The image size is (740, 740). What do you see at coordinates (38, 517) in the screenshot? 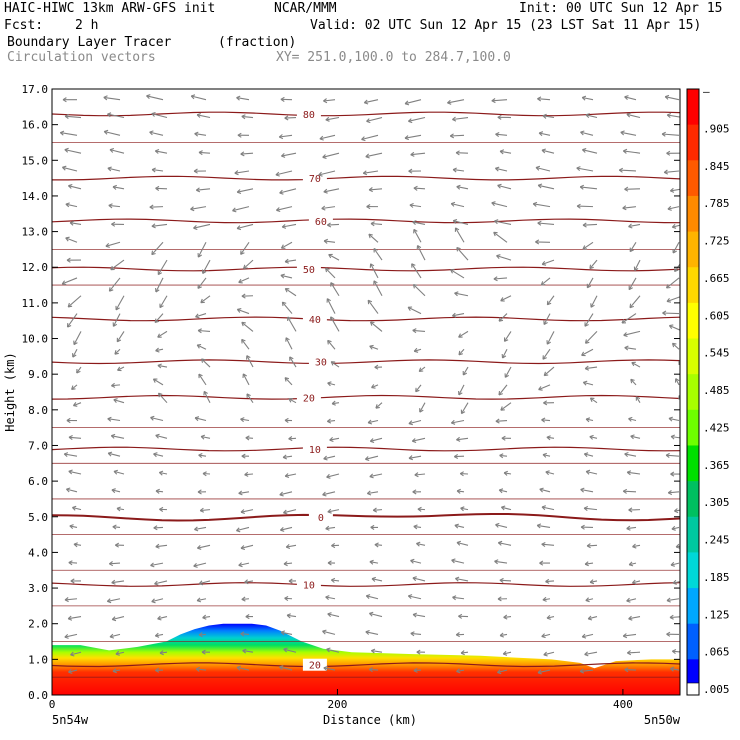
I see `y-tick-label: 5.0` at bounding box center [38, 517].